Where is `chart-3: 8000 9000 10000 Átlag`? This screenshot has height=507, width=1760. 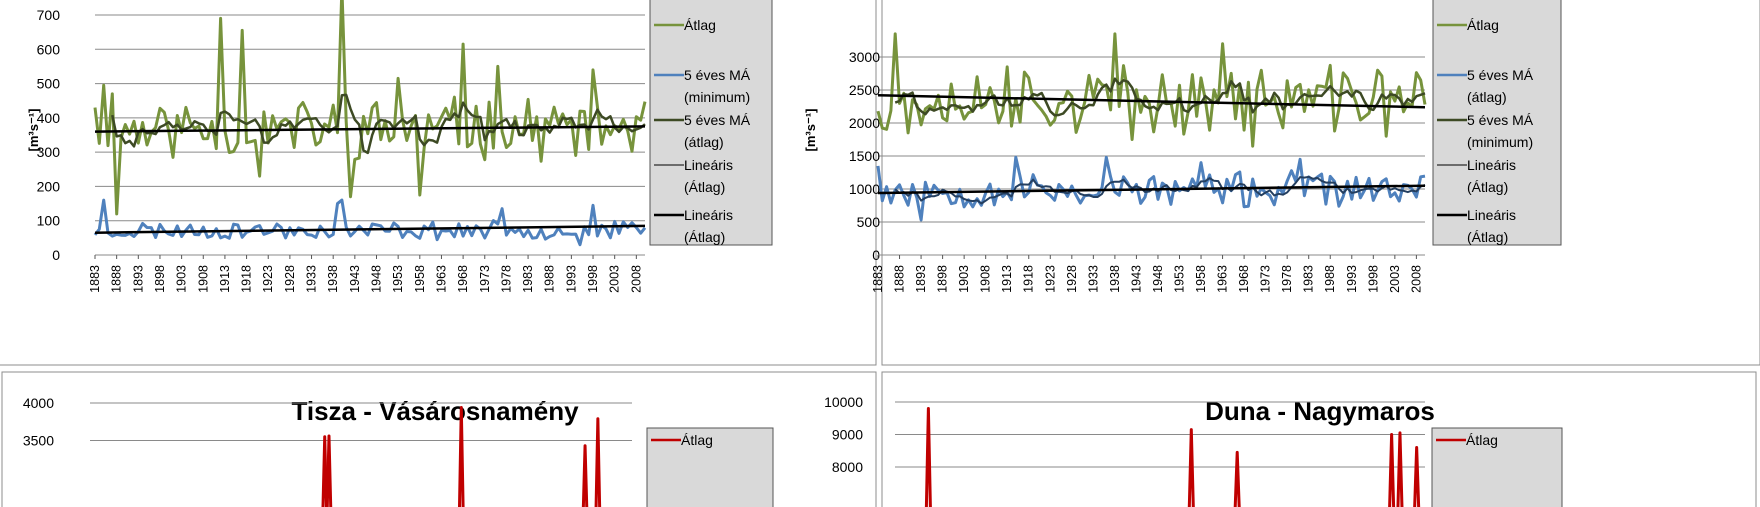
chart-3: 8000 9000 10000 Átlag is located at coordinates (1193, 450).